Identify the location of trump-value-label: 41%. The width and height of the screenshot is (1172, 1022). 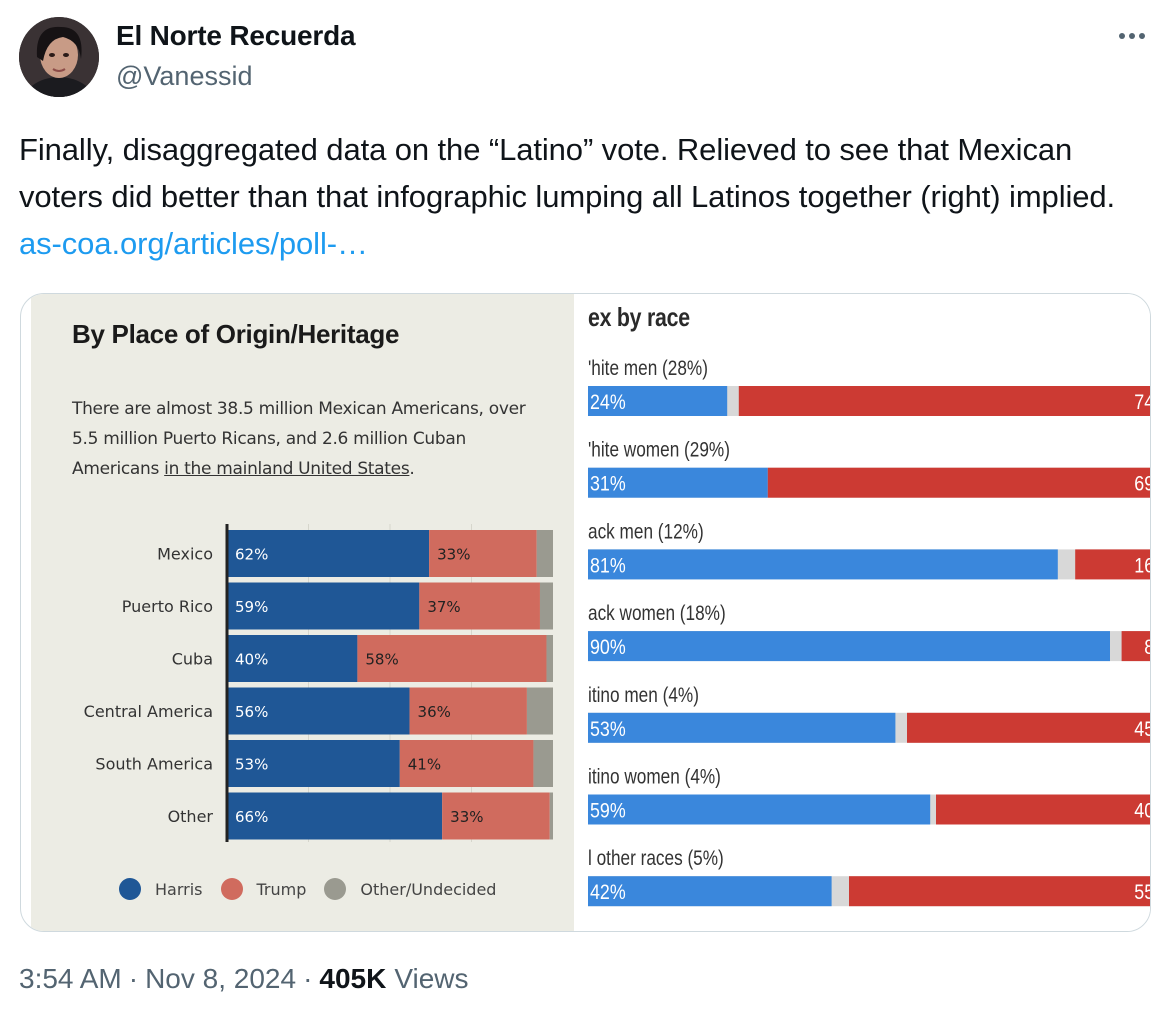
(424, 765).